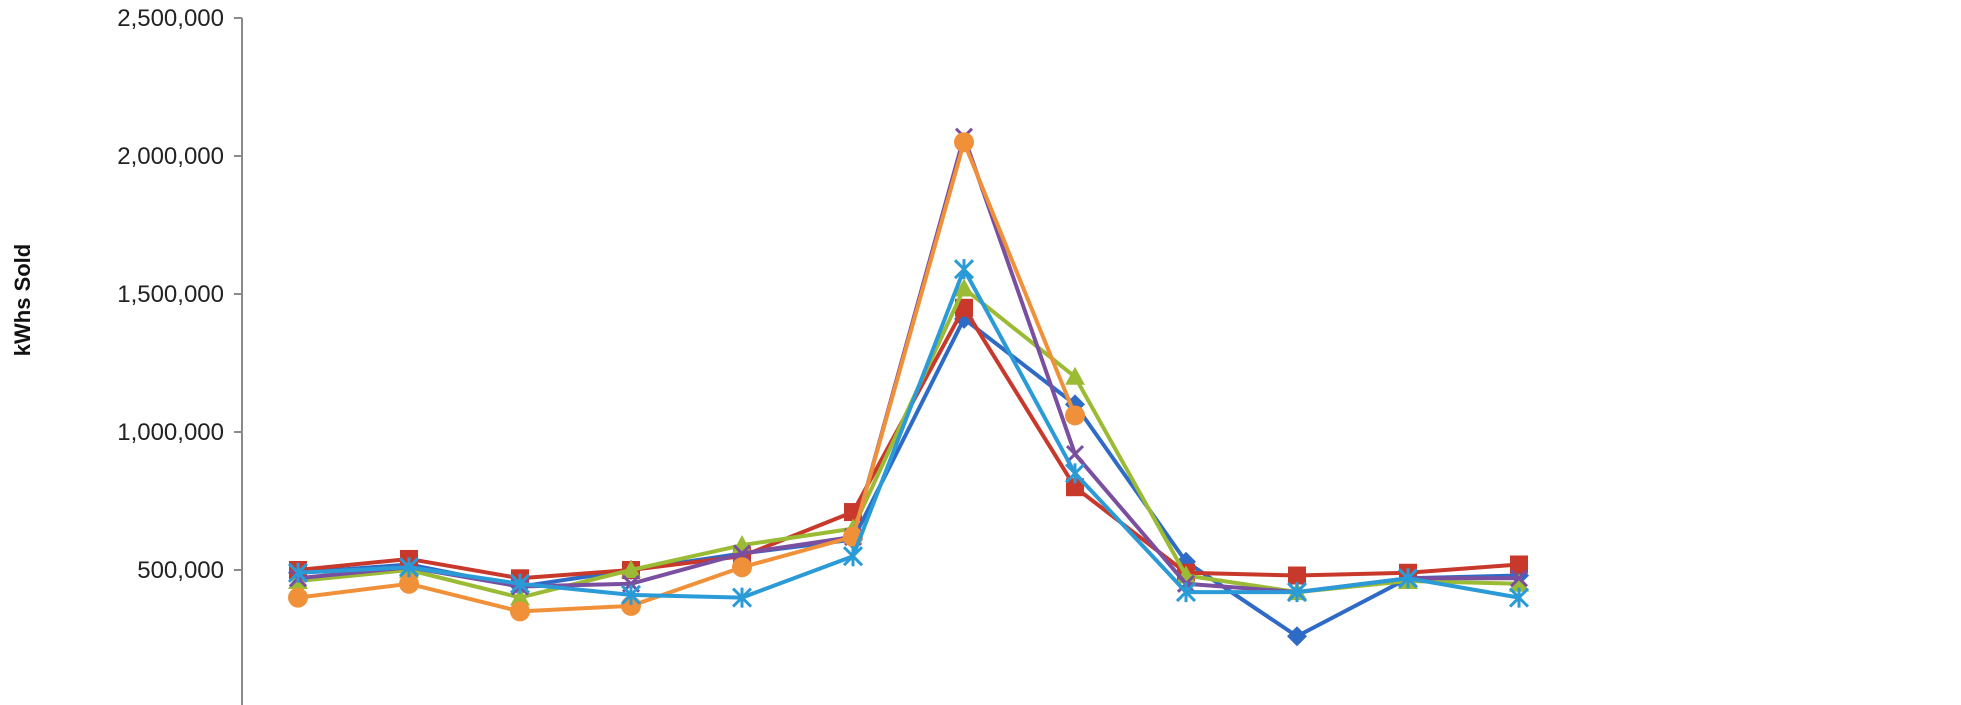 This screenshot has height=705, width=1961. Describe the element at coordinates (170, 156) in the screenshot. I see `y-tick-label: 2,000,000` at that location.